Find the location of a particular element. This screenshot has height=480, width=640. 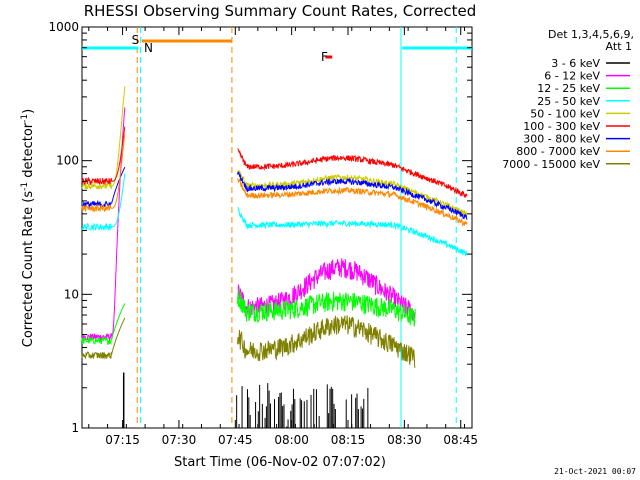

legend-label: 3 - 6 keV is located at coordinates (575, 63).